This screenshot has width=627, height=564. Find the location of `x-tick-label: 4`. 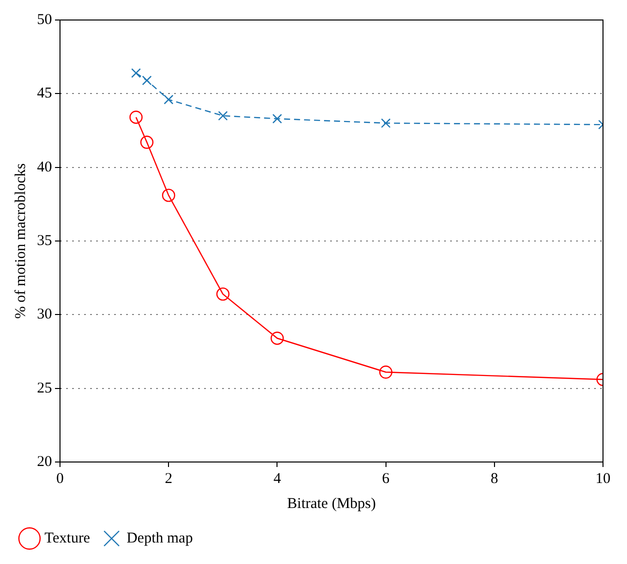

x-tick-label: 4 is located at coordinates (277, 478).